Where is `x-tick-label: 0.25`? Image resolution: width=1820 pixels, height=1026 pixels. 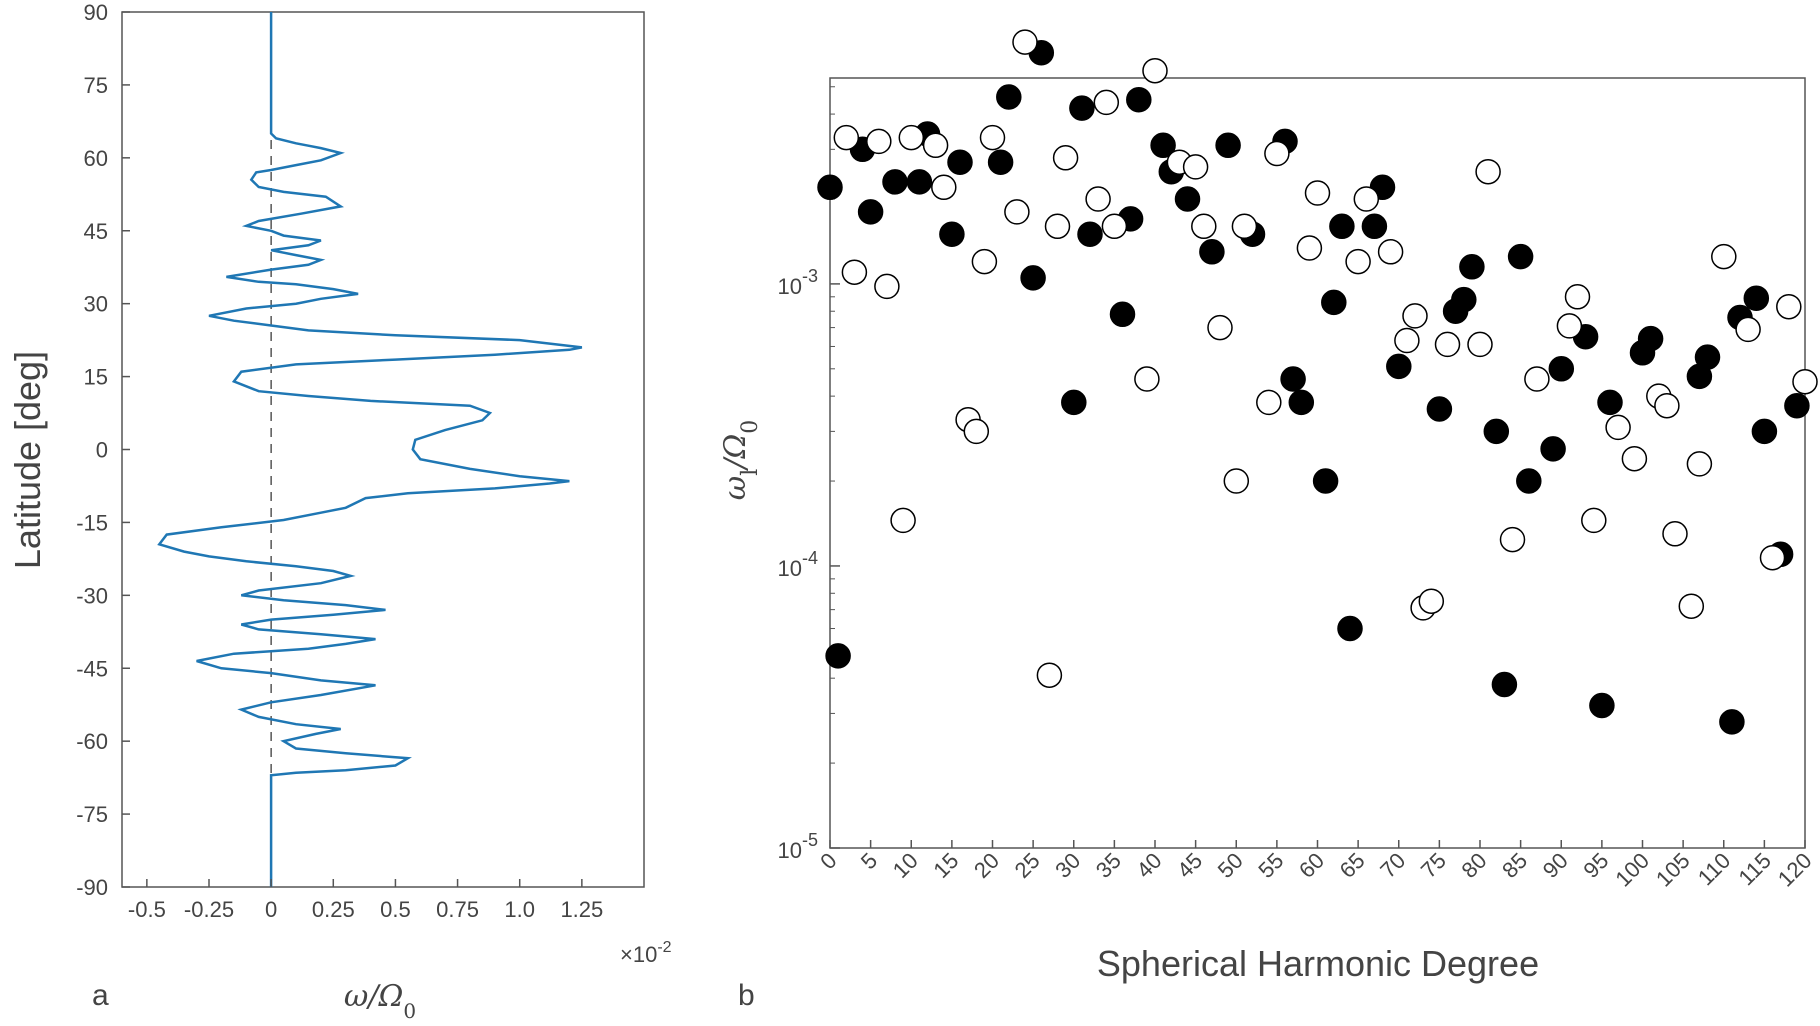 x-tick-label: 0.25 is located at coordinates (333, 909).